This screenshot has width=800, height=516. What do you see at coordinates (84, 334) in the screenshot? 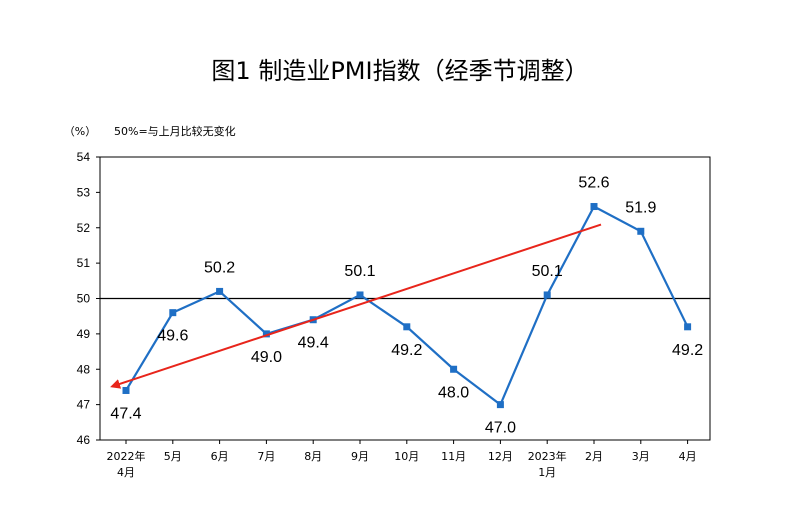
I see `y-tick-label: 49` at bounding box center [84, 334].